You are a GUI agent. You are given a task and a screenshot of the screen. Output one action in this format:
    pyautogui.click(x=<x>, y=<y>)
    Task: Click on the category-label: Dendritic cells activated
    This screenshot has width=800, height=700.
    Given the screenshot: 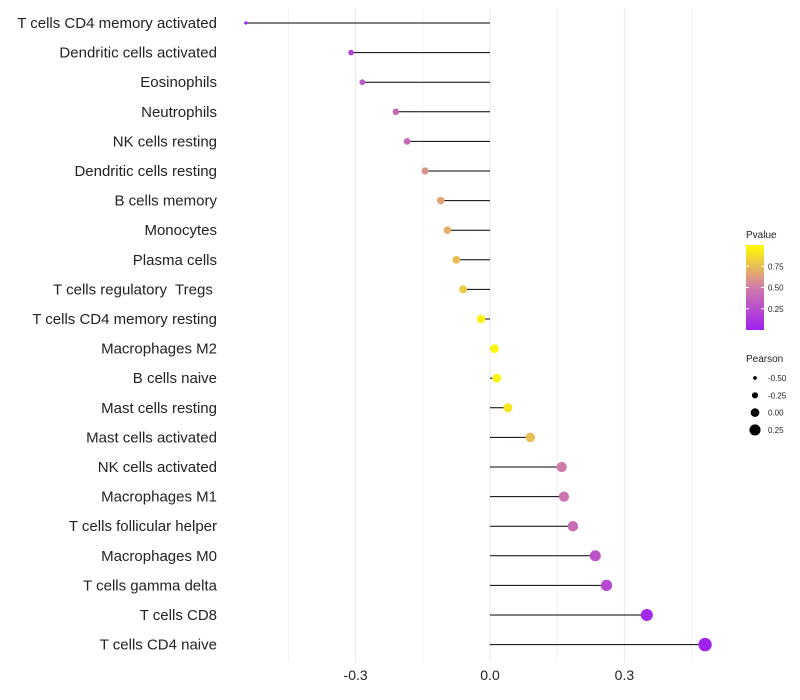 What is the action you would take?
    pyautogui.click(x=138, y=53)
    